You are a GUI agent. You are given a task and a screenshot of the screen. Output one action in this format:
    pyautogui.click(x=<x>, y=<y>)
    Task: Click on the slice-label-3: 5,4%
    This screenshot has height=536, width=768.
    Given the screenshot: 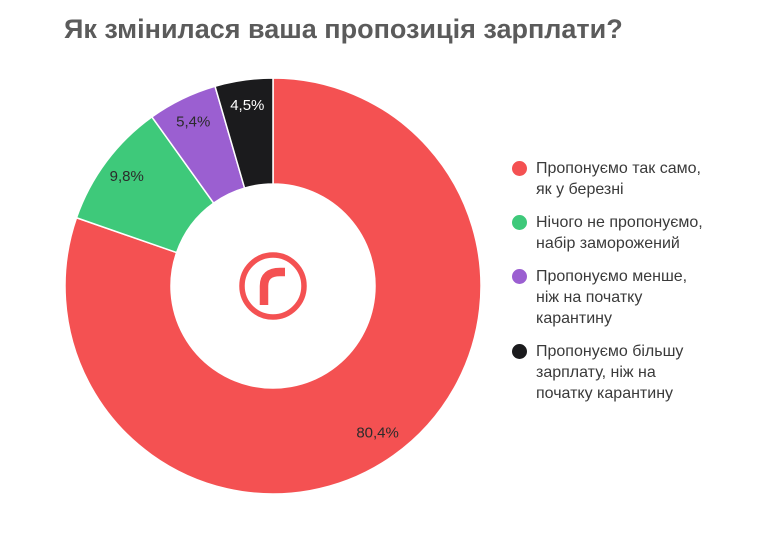 What is the action you would take?
    pyautogui.click(x=193, y=121)
    